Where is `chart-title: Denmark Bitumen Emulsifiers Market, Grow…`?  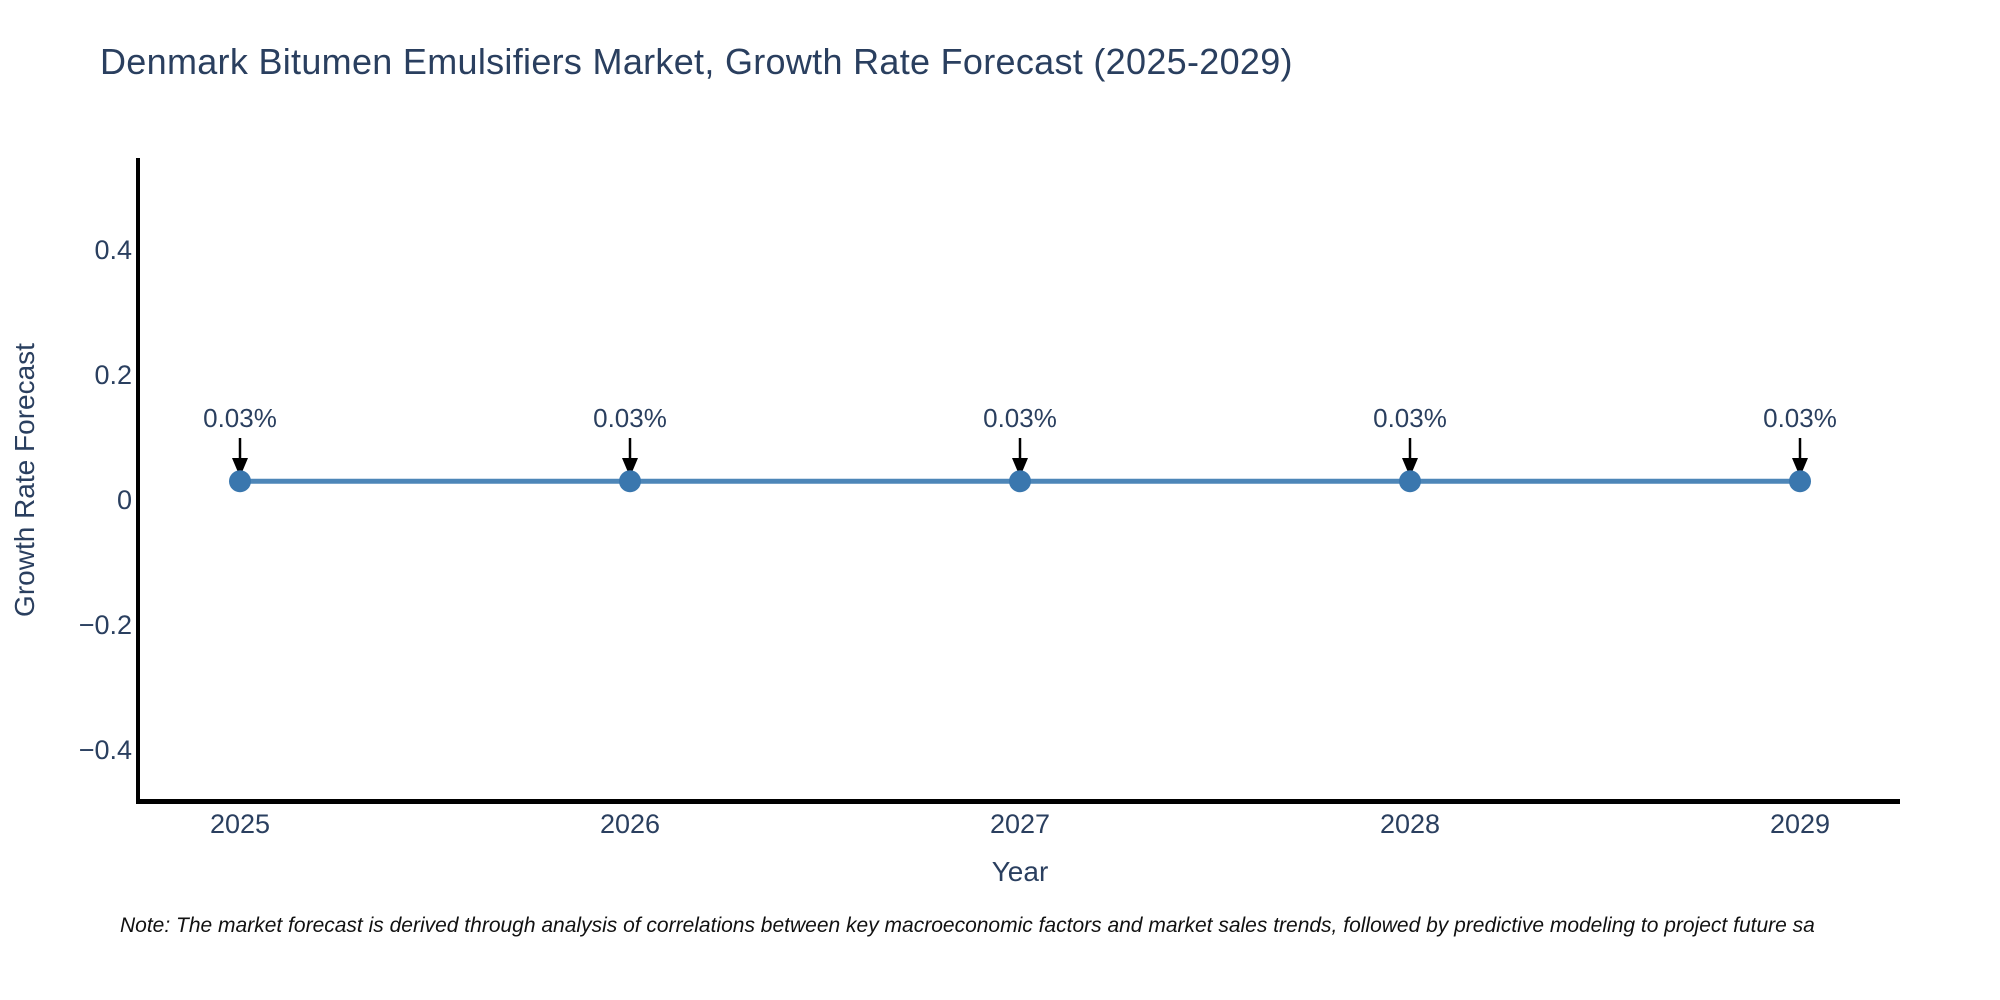 chart-title: Denmark Bitumen Emulsifiers Market, Grow… is located at coordinates (696, 61).